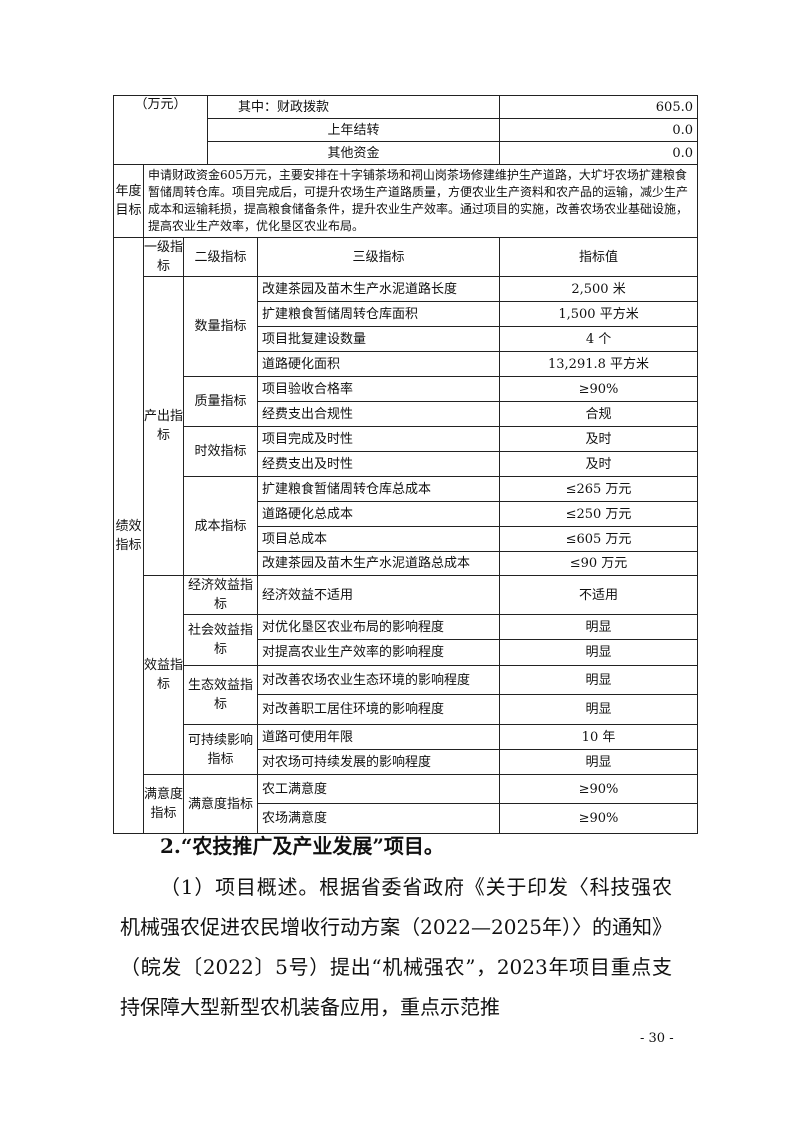 Image resolution: width=794 pixels, height=1123 pixels. Describe the element at coordinates (220, 695) in the screenshot. I see `level2-indicator: 生态效益指标` at that location.